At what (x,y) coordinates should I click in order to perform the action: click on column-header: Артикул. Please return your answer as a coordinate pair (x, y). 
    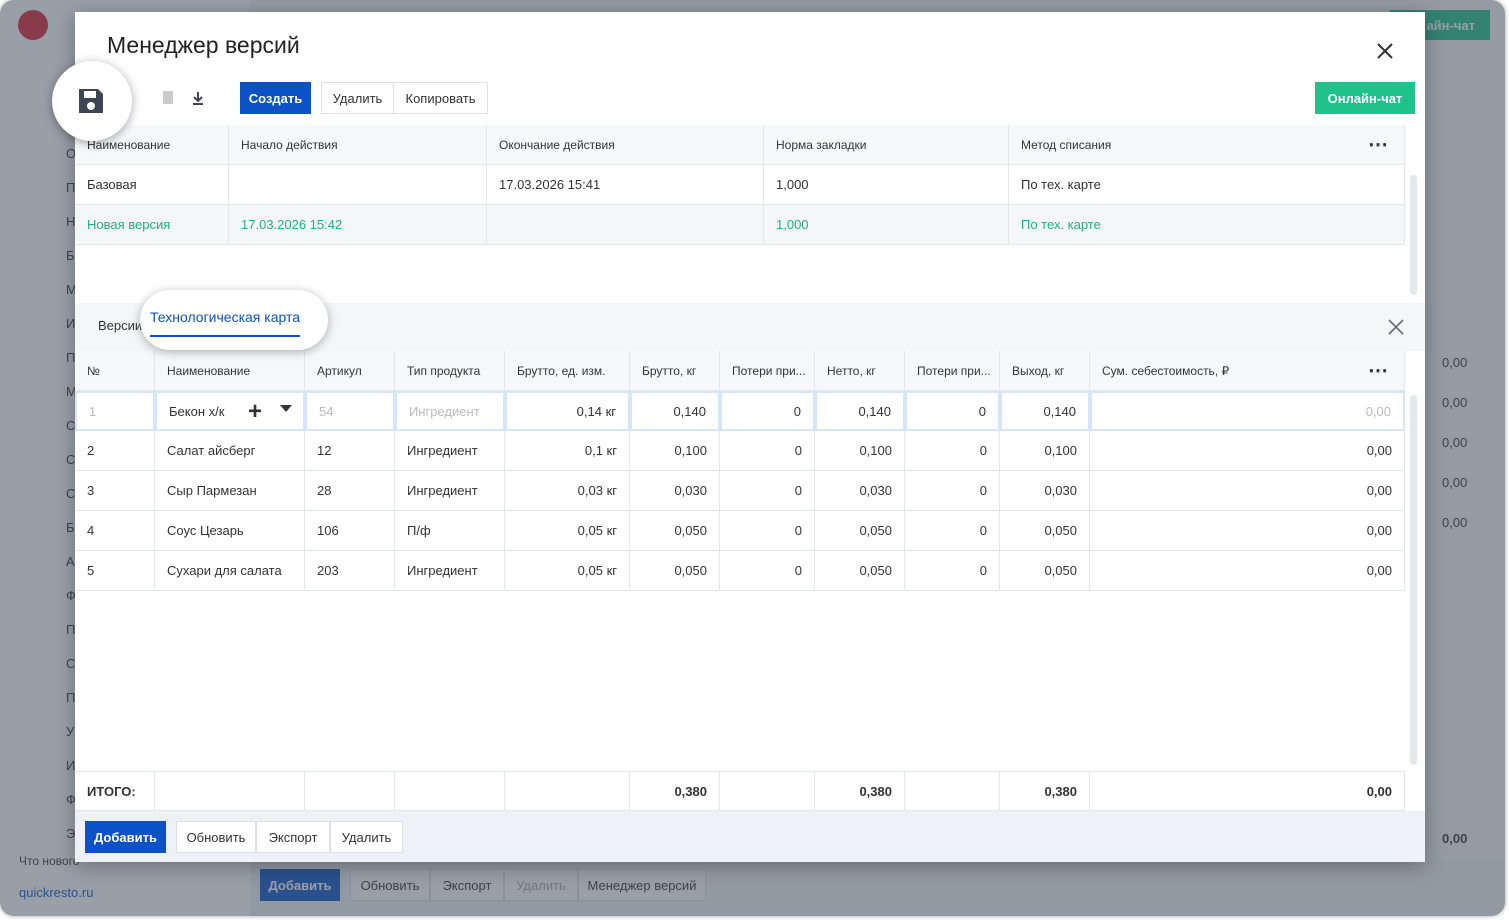
    Looking at the image, I should click on (350, 371).